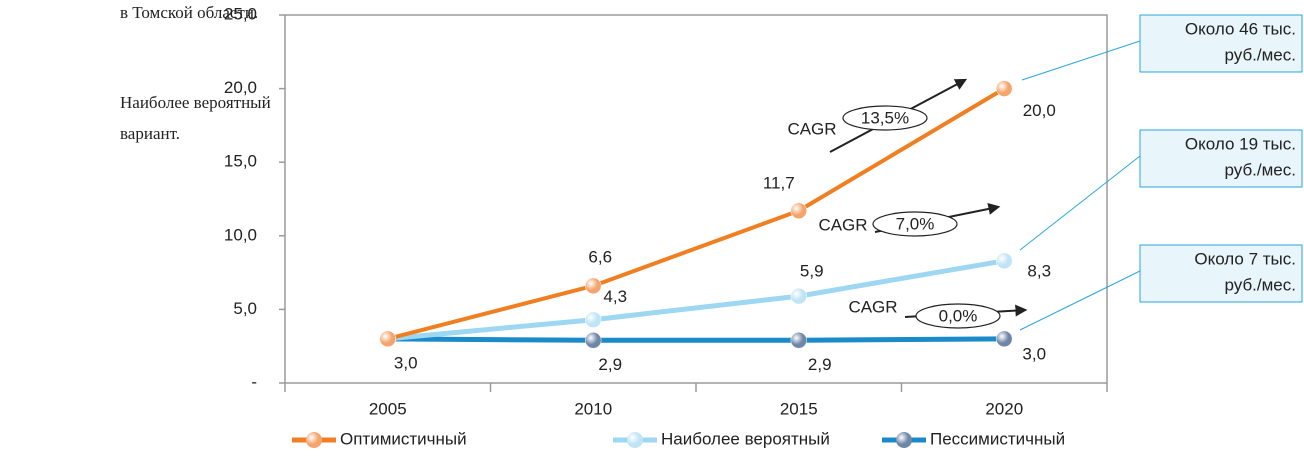 This screenshot has width=1304, height=456. Describe the element at coordinates (799, 408) in the screenshot. I see `x-tick-label: 2015` at that location.